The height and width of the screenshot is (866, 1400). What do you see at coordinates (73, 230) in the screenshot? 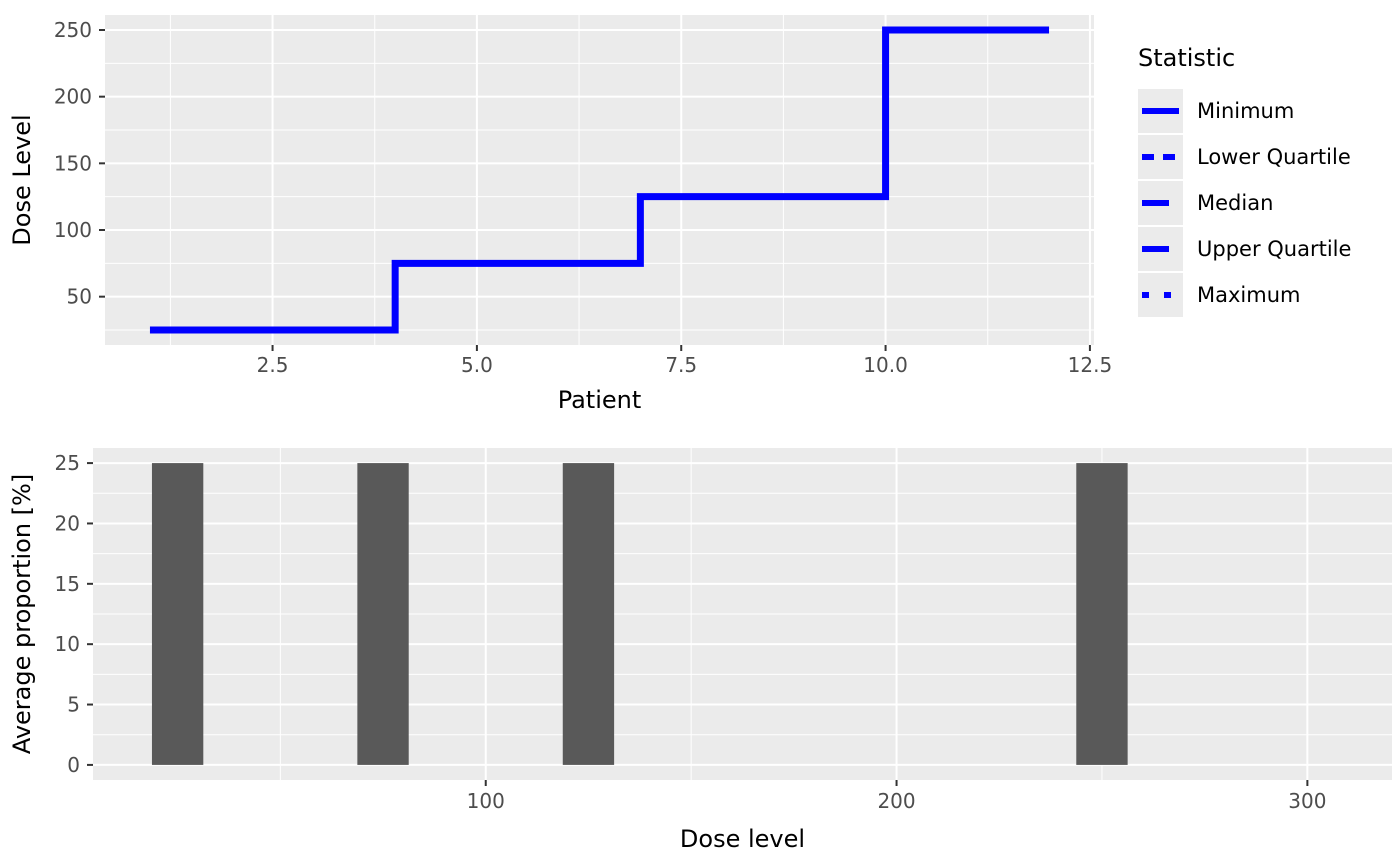
I see `y-tick-label: 100` at bounding box center [73, 230].